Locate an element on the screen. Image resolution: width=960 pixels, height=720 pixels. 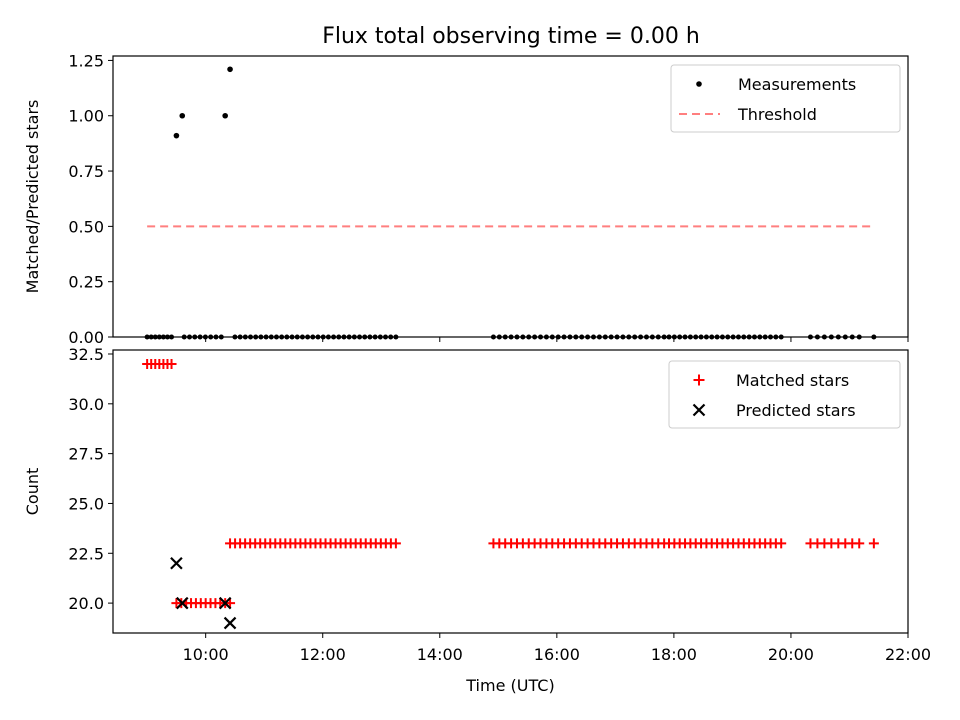
legend-label-threshold: Threshold is located at coordinates (777, 114).